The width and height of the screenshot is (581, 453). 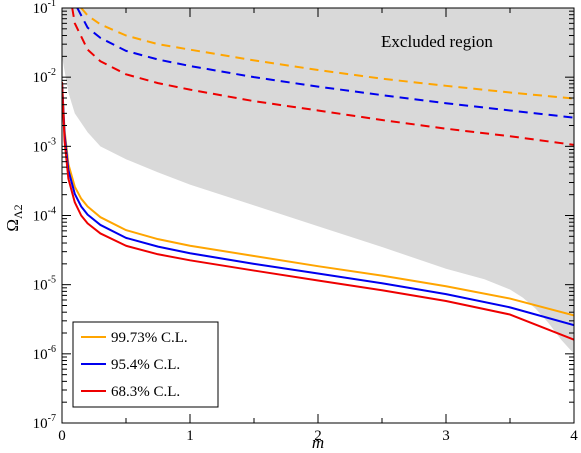 What do you see at coordinates (44, 215) in the screenshot?
I see `y-tick-label: 10⁻⁴` at bounding box center [44, 215].